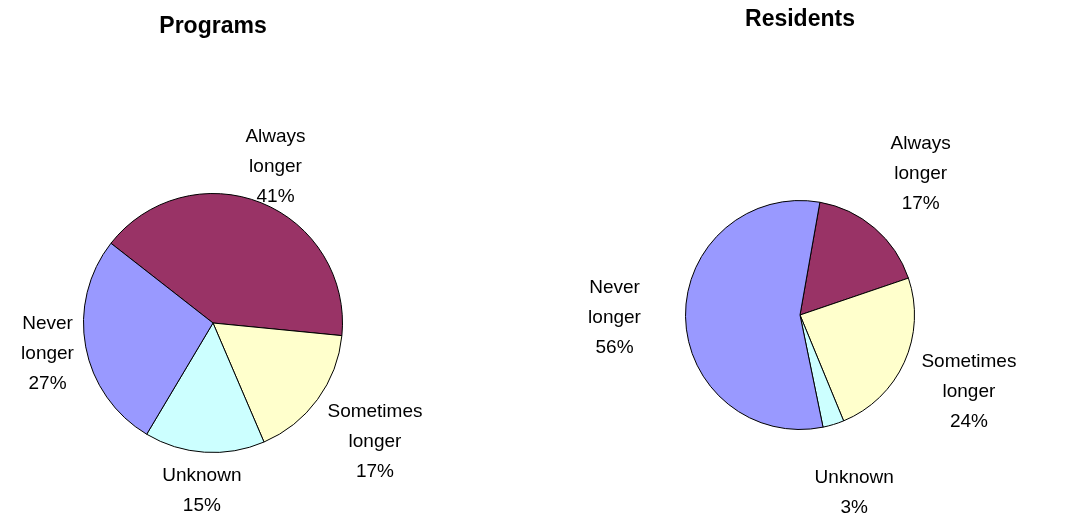  I want to click on data-label: 24%, so click(969, 420).